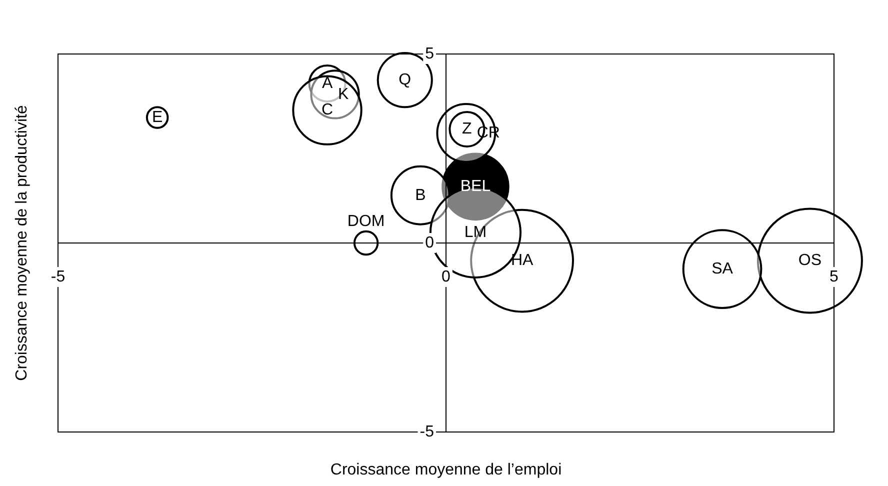 The width and height of the screenshot is (888, 486). Describe the element at coordinates (344, 94) in the screenshot. I see `series-label: K` at that location.